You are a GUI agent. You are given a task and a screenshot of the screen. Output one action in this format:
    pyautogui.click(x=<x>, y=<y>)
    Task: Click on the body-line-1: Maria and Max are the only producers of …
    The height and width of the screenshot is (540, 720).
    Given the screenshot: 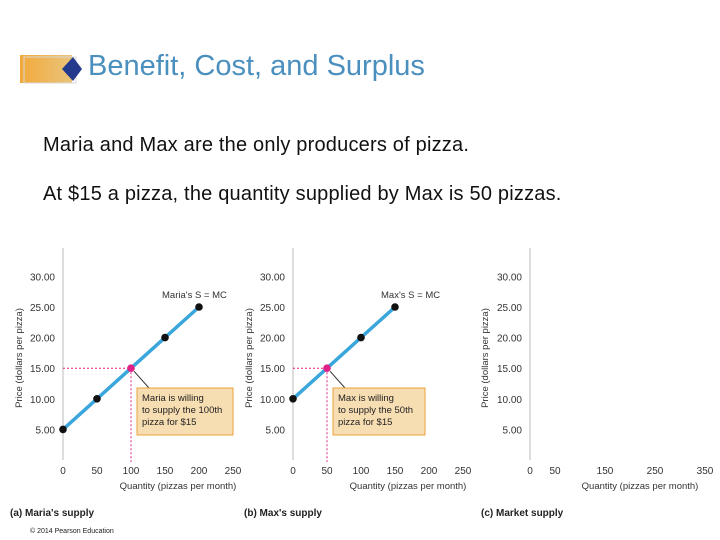 What is the action you would take?
    pyautogui.click(x=256, y=145)
    